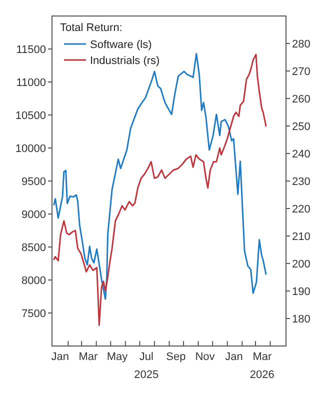  What do you see at coordinates (176, 357) in the screenshot?
I see `x-tick-label: Sep` at bounding box center [176, 357].